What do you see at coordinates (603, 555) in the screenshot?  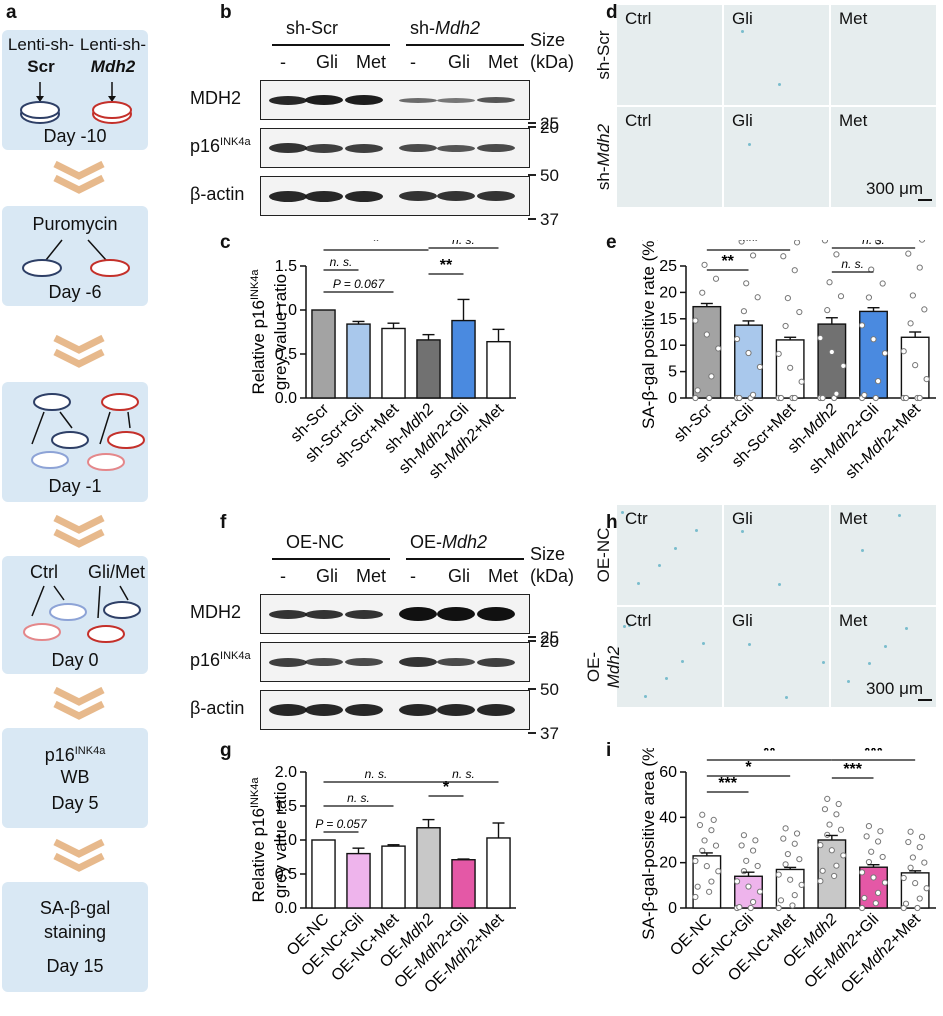 I see `row-label: OE-NC` at bounding box center [603, 555].